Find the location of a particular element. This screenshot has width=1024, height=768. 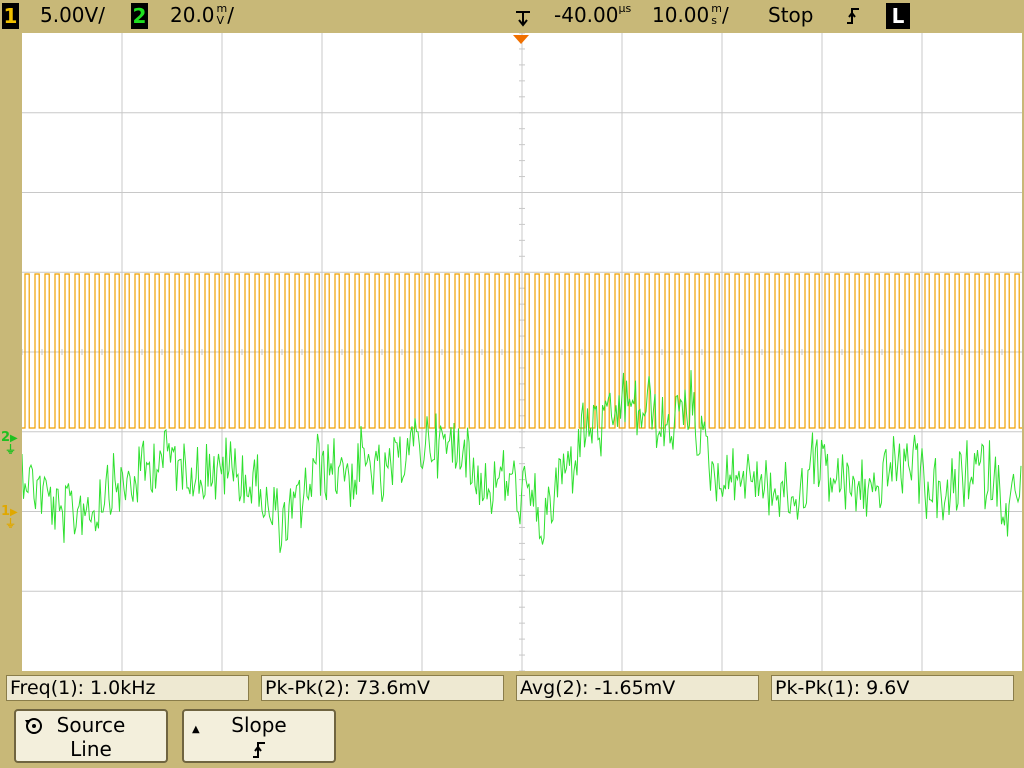

slope-softkey-label: Slope is located at coordinates (259, 725).